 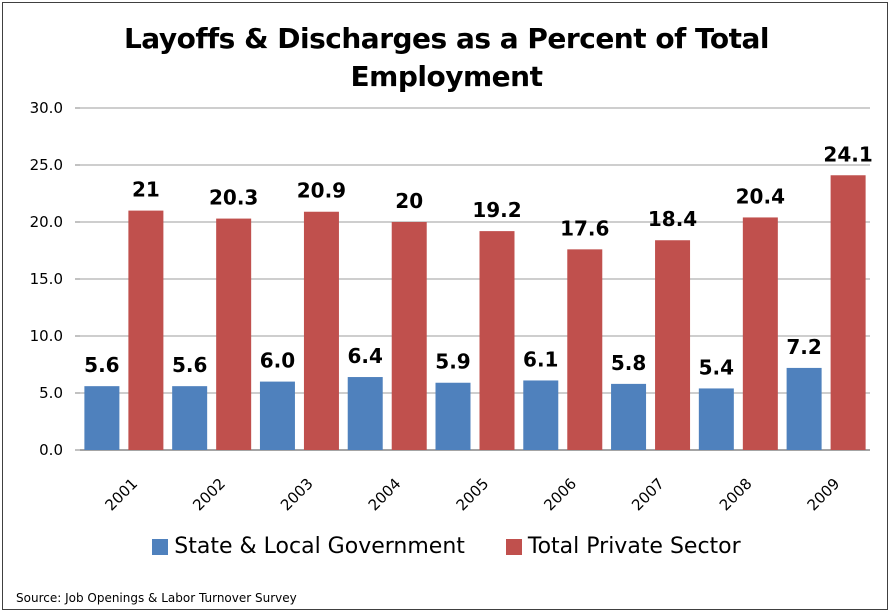 I want to click on data-label-private-sector-2007: 18.4, so click(x=672, y=219).